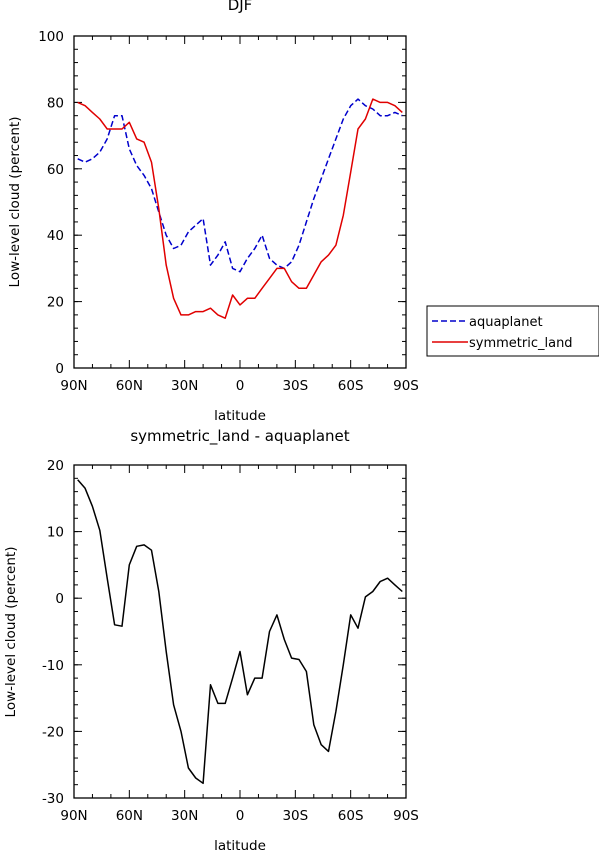 This screenshot has width=599, height=851. Describe the element at coordinates (53, 666) in the screenshot. I see `y-tick-label: -10` at that location.